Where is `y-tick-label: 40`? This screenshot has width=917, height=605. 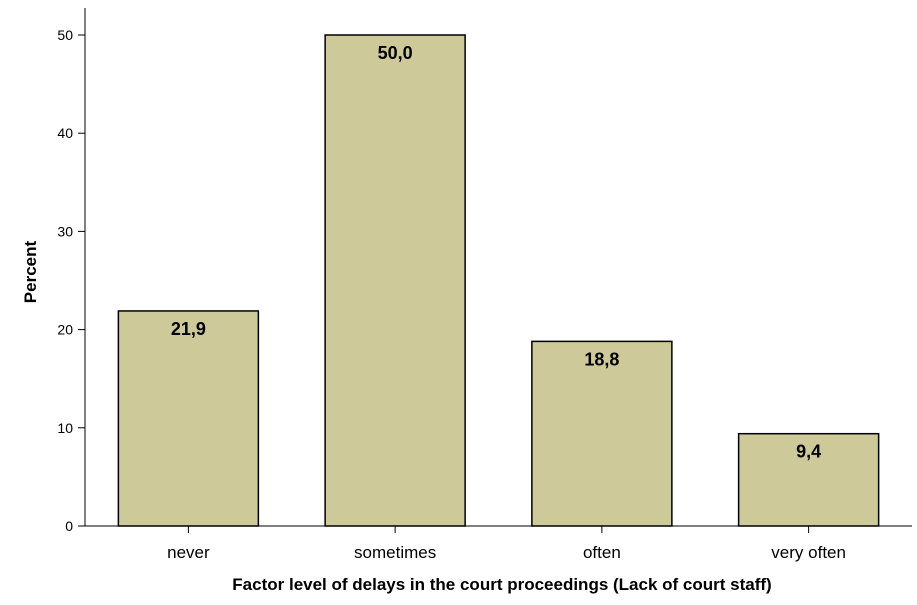
y-tick-label: 40 is located at coordinates (65, 133).